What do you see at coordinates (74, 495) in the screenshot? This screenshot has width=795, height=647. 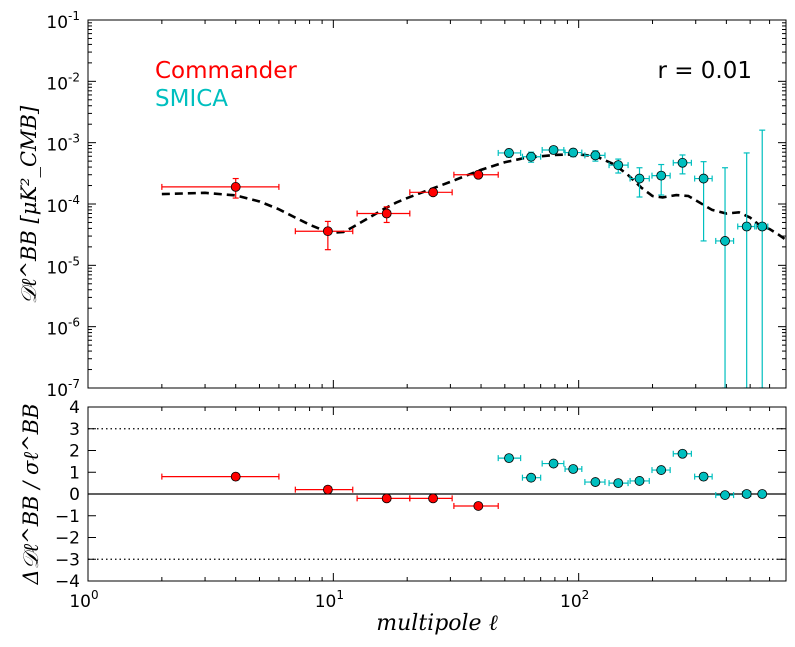 I see `ytick-label: 0` at bounding box center [74, 495].